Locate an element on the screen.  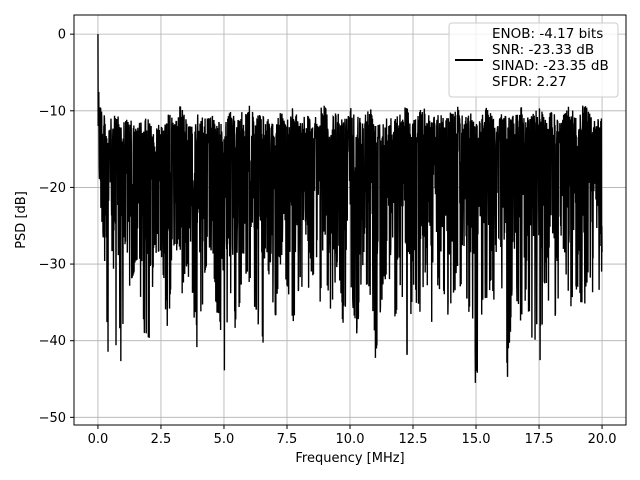
x-tick-label: 15.0 is located at coordinates (476, 439).